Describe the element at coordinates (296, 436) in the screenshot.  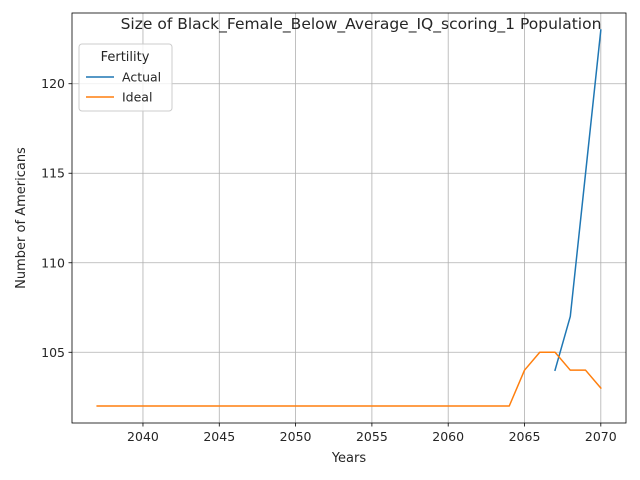
I see `x-tick-label: 2050` at that location.